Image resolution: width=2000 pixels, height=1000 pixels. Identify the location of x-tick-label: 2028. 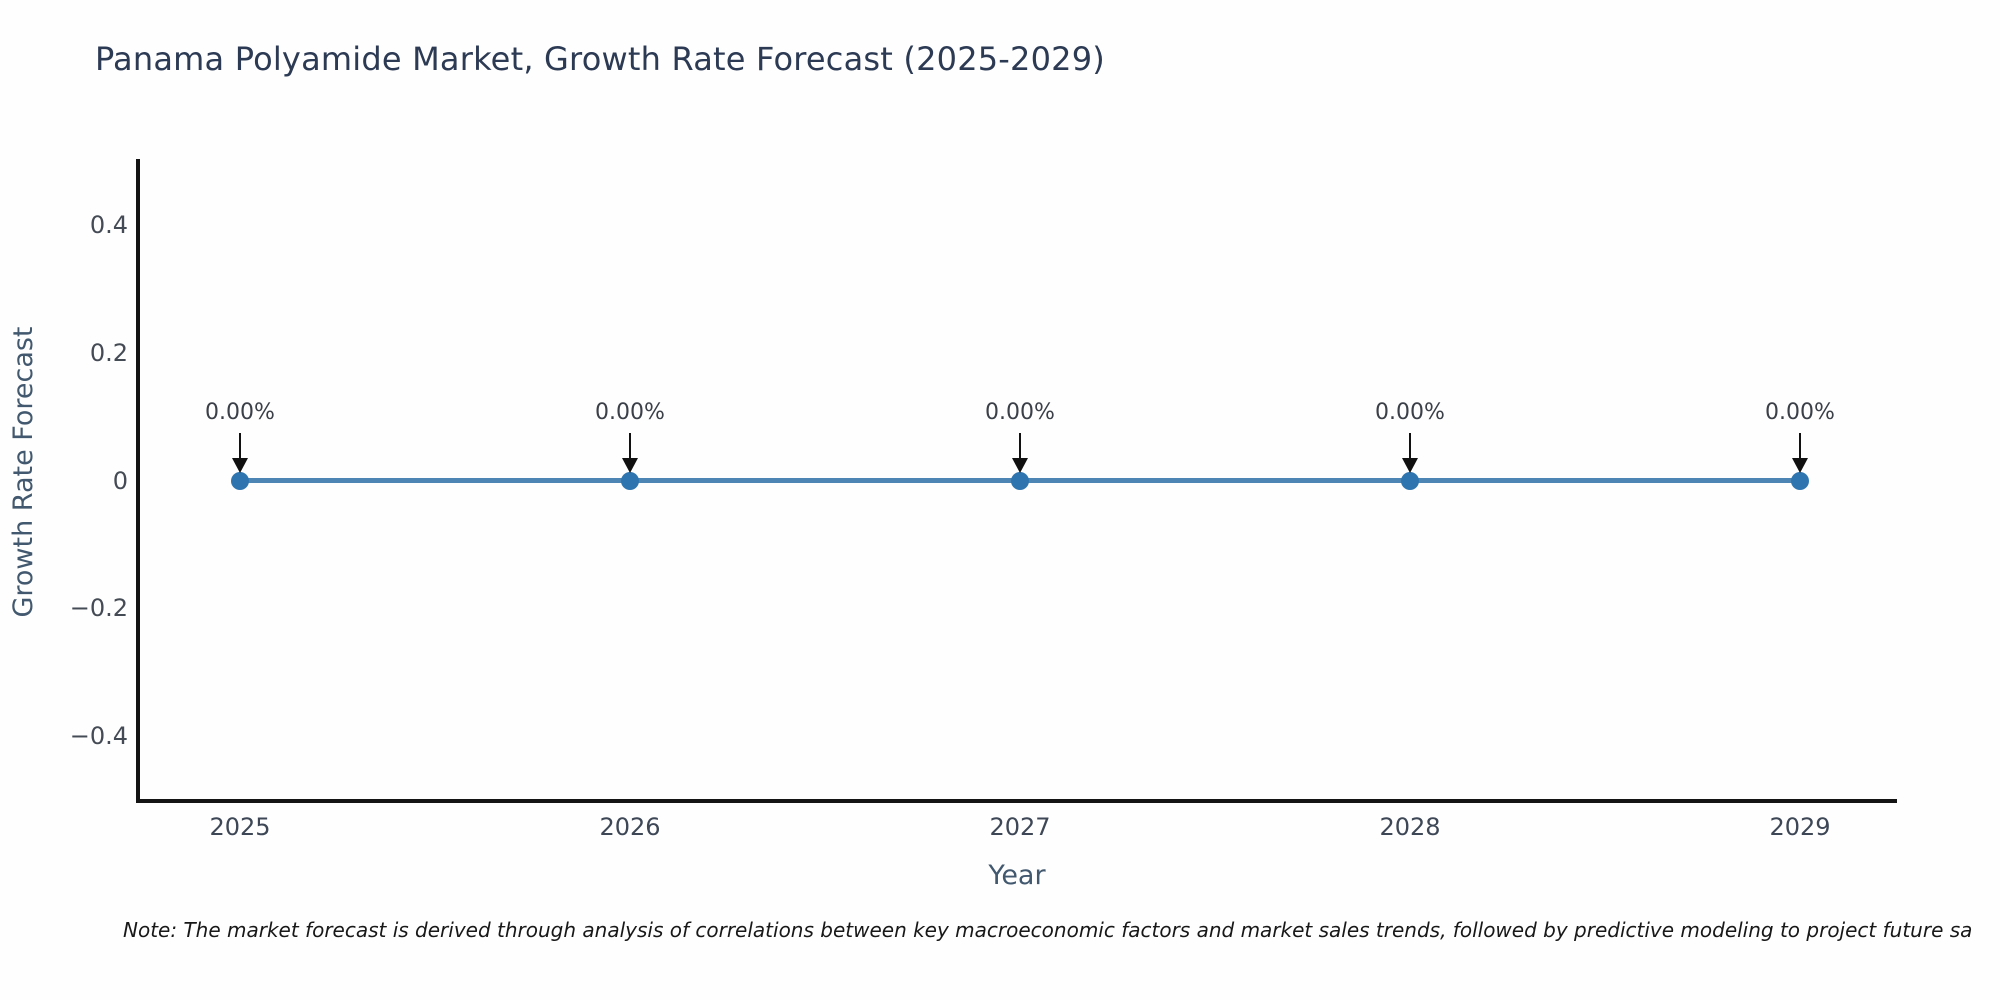
(1410, 827).